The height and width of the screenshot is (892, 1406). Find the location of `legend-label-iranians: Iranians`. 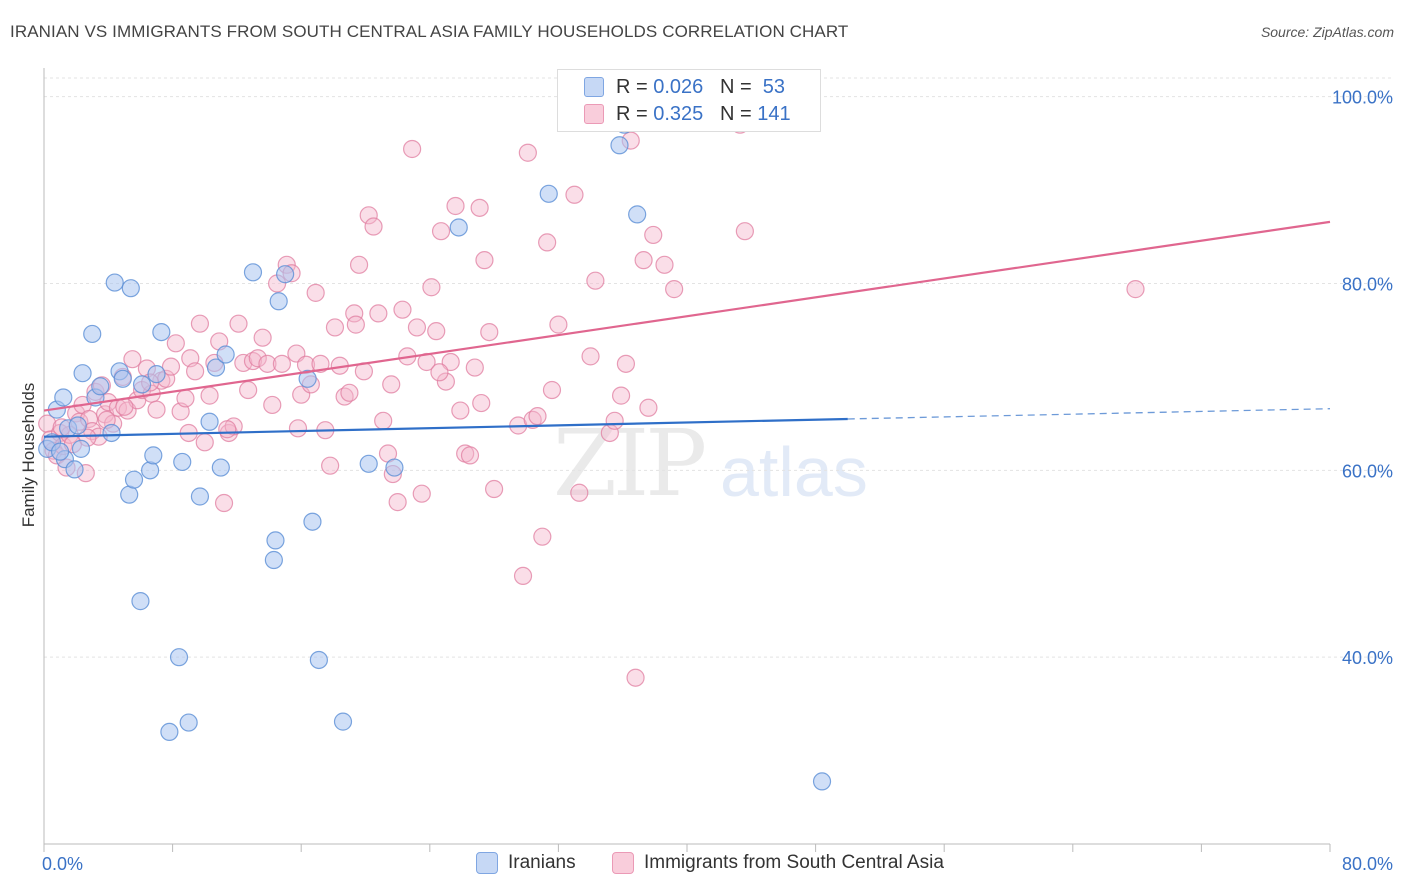

legend-label-iranians: Iranians is located at coordinates (542, 862).